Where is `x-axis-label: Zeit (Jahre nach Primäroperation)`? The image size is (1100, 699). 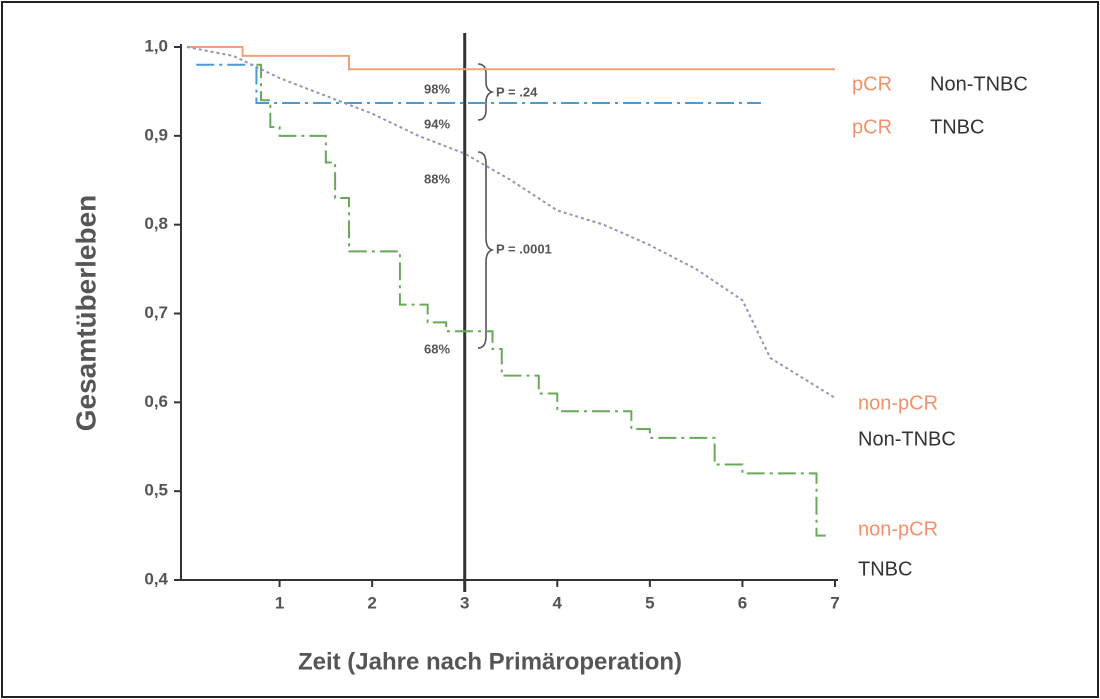 x-axis-label: Zeit (Jahre nach Primäroperation) is located at coordinates (490, 661).